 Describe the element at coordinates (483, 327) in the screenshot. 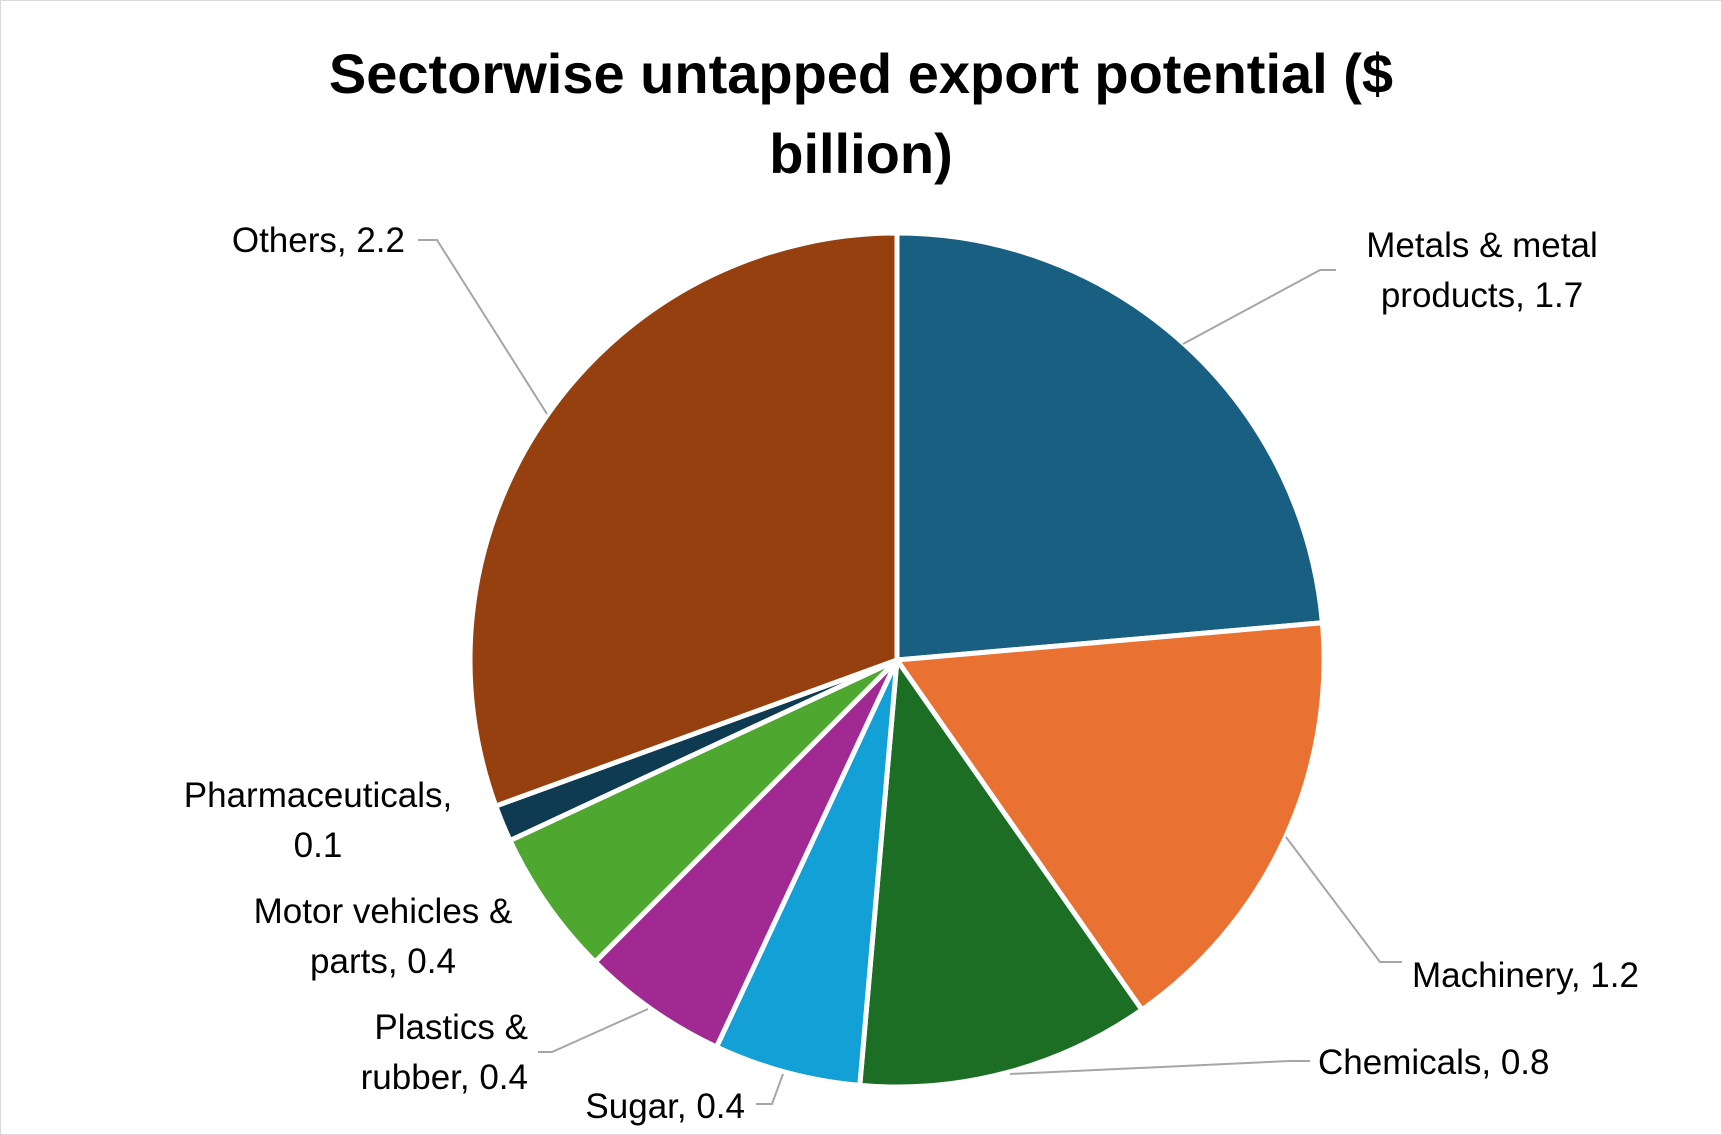

I see `leader-line-others` at that location.